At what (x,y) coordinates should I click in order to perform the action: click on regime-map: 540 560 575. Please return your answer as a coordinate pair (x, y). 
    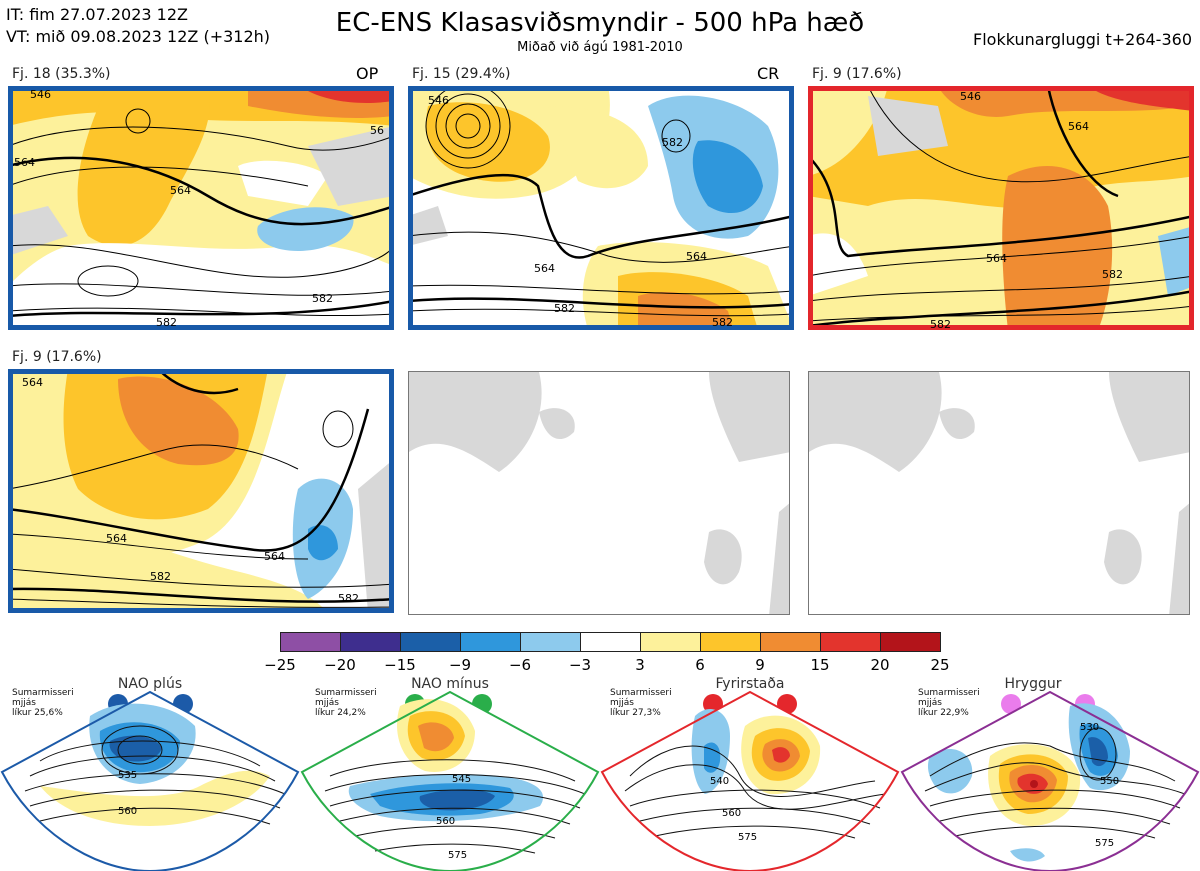
    Looking at the image, I should click on (750, 780).